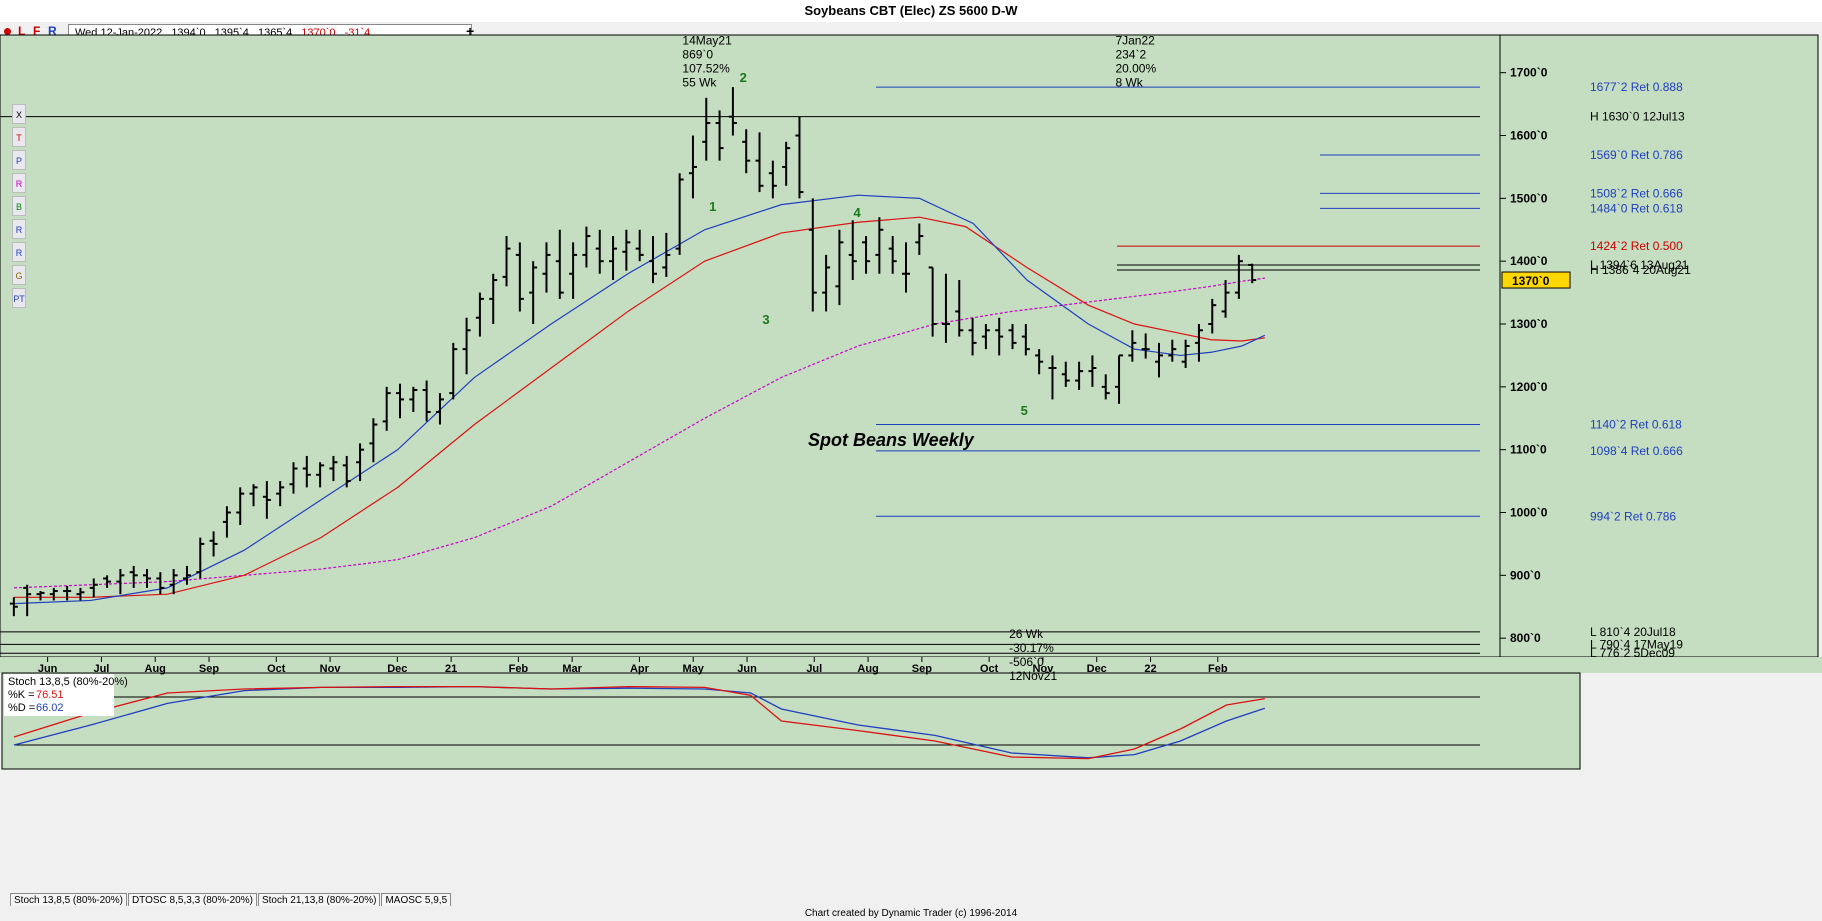 This screenshot has width=1822, height=921. I want to click on tool-retrace2-icon: R, so click(19, 252).